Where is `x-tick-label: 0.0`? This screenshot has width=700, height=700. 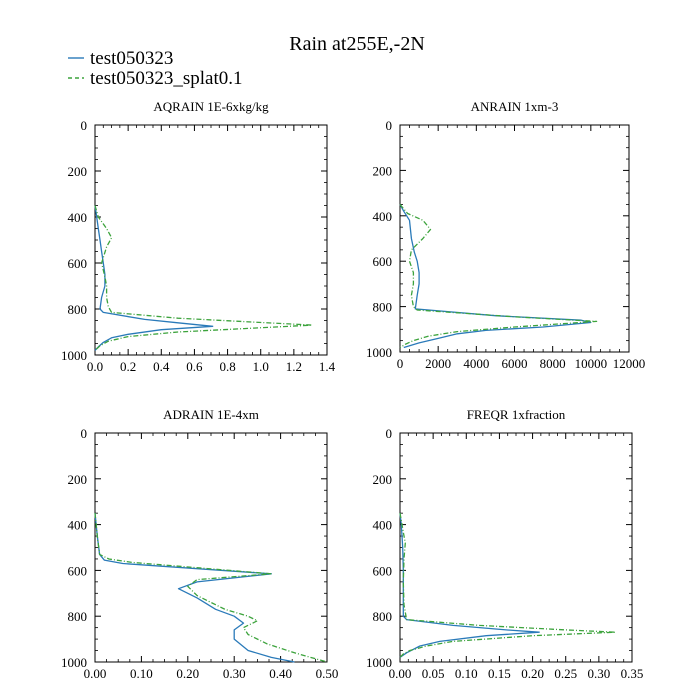
x-tick-label: 0.0 is located at coordinates (95, 366).